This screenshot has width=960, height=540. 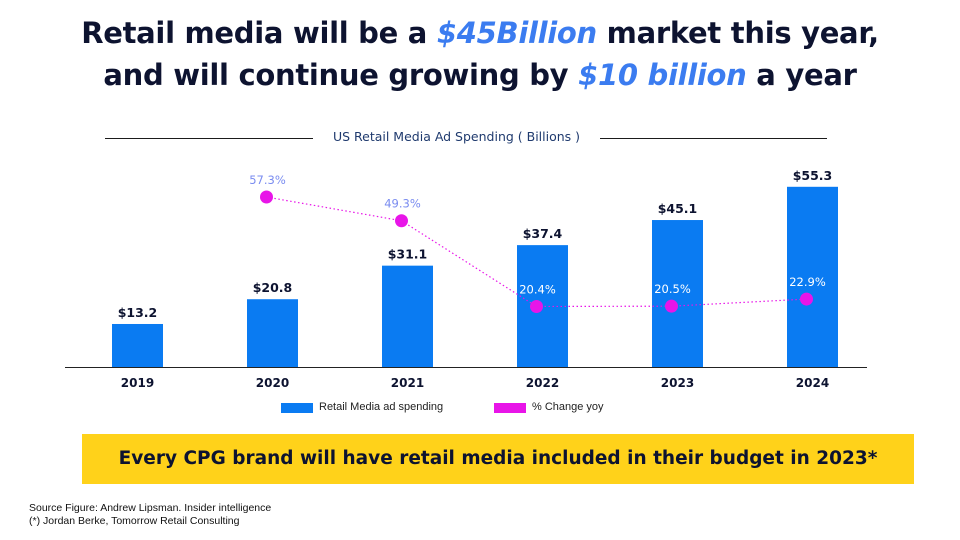 I want to click on bar-label-2023: $45.1, so click(x=678, y=208).